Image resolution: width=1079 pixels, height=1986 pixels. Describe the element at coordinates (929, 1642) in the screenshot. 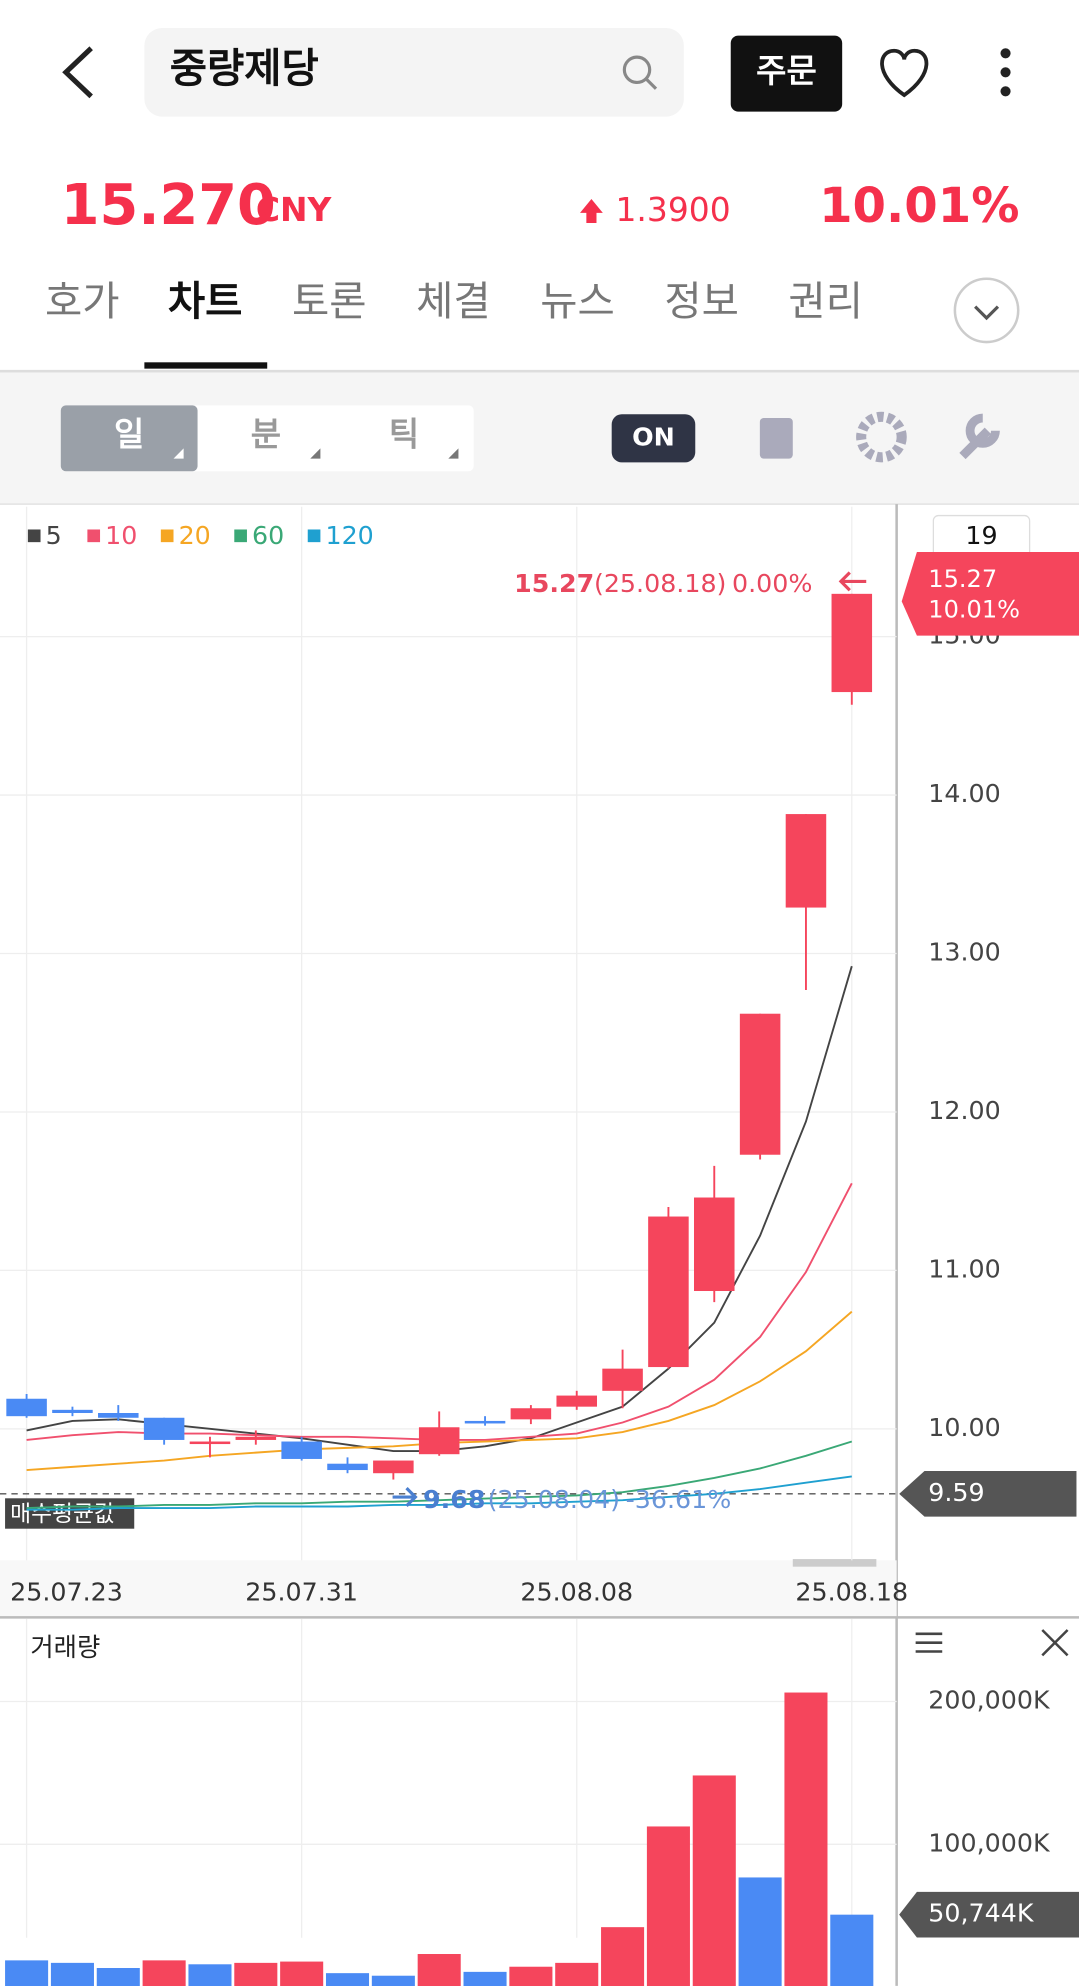

I see `menu-icon` at that location.